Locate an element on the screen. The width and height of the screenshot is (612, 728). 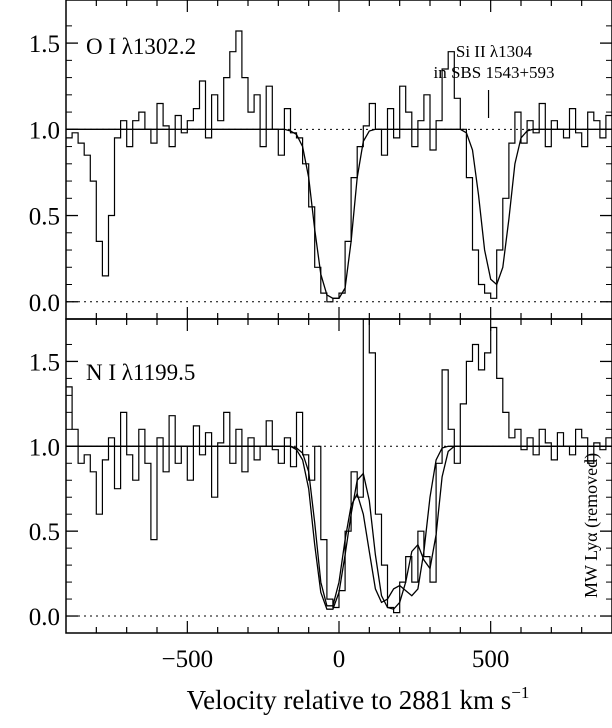
x-axis-label-superscript: −1 is located at coordinates (520, 692).